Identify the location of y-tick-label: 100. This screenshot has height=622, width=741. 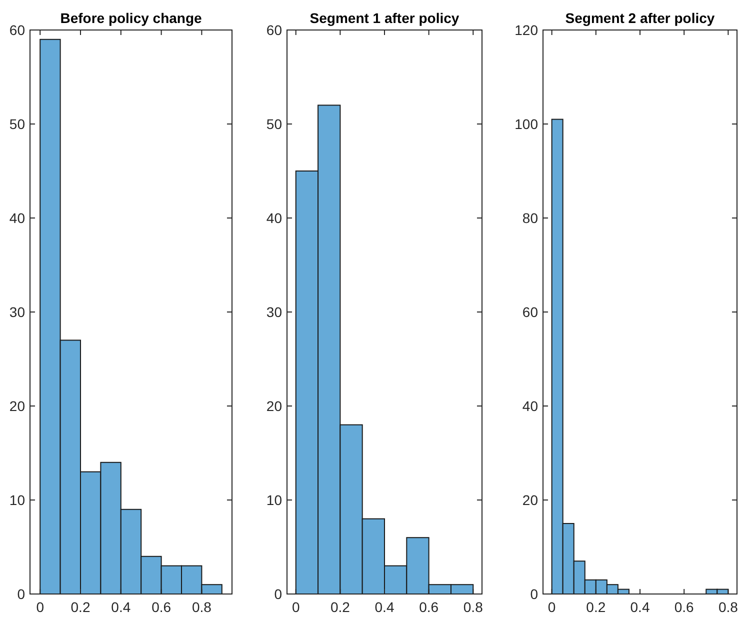
(526, 124).